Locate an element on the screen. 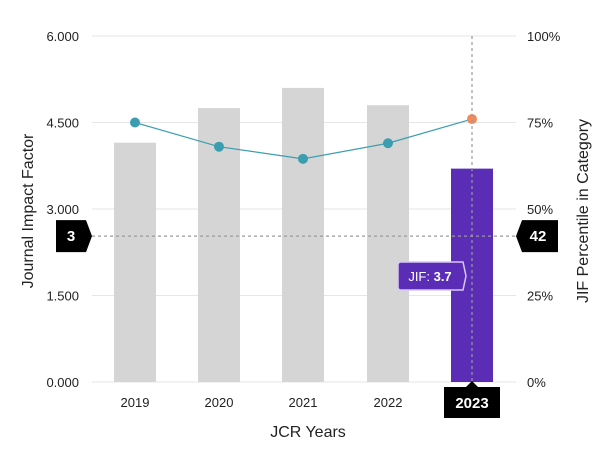 This screenshot has height=466, width=607. right-tick-label: 25% is located at coordinates (540, 296).